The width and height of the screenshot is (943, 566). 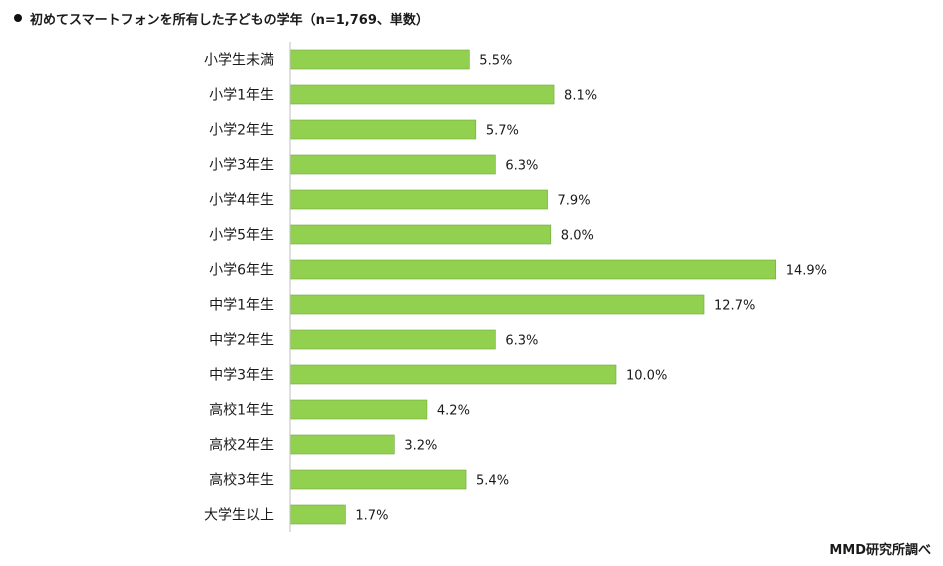 What do you see at coordinates (806, 271) in the screenshot?
I see `value-label: 14.9%` at bounding box center [806, 271].